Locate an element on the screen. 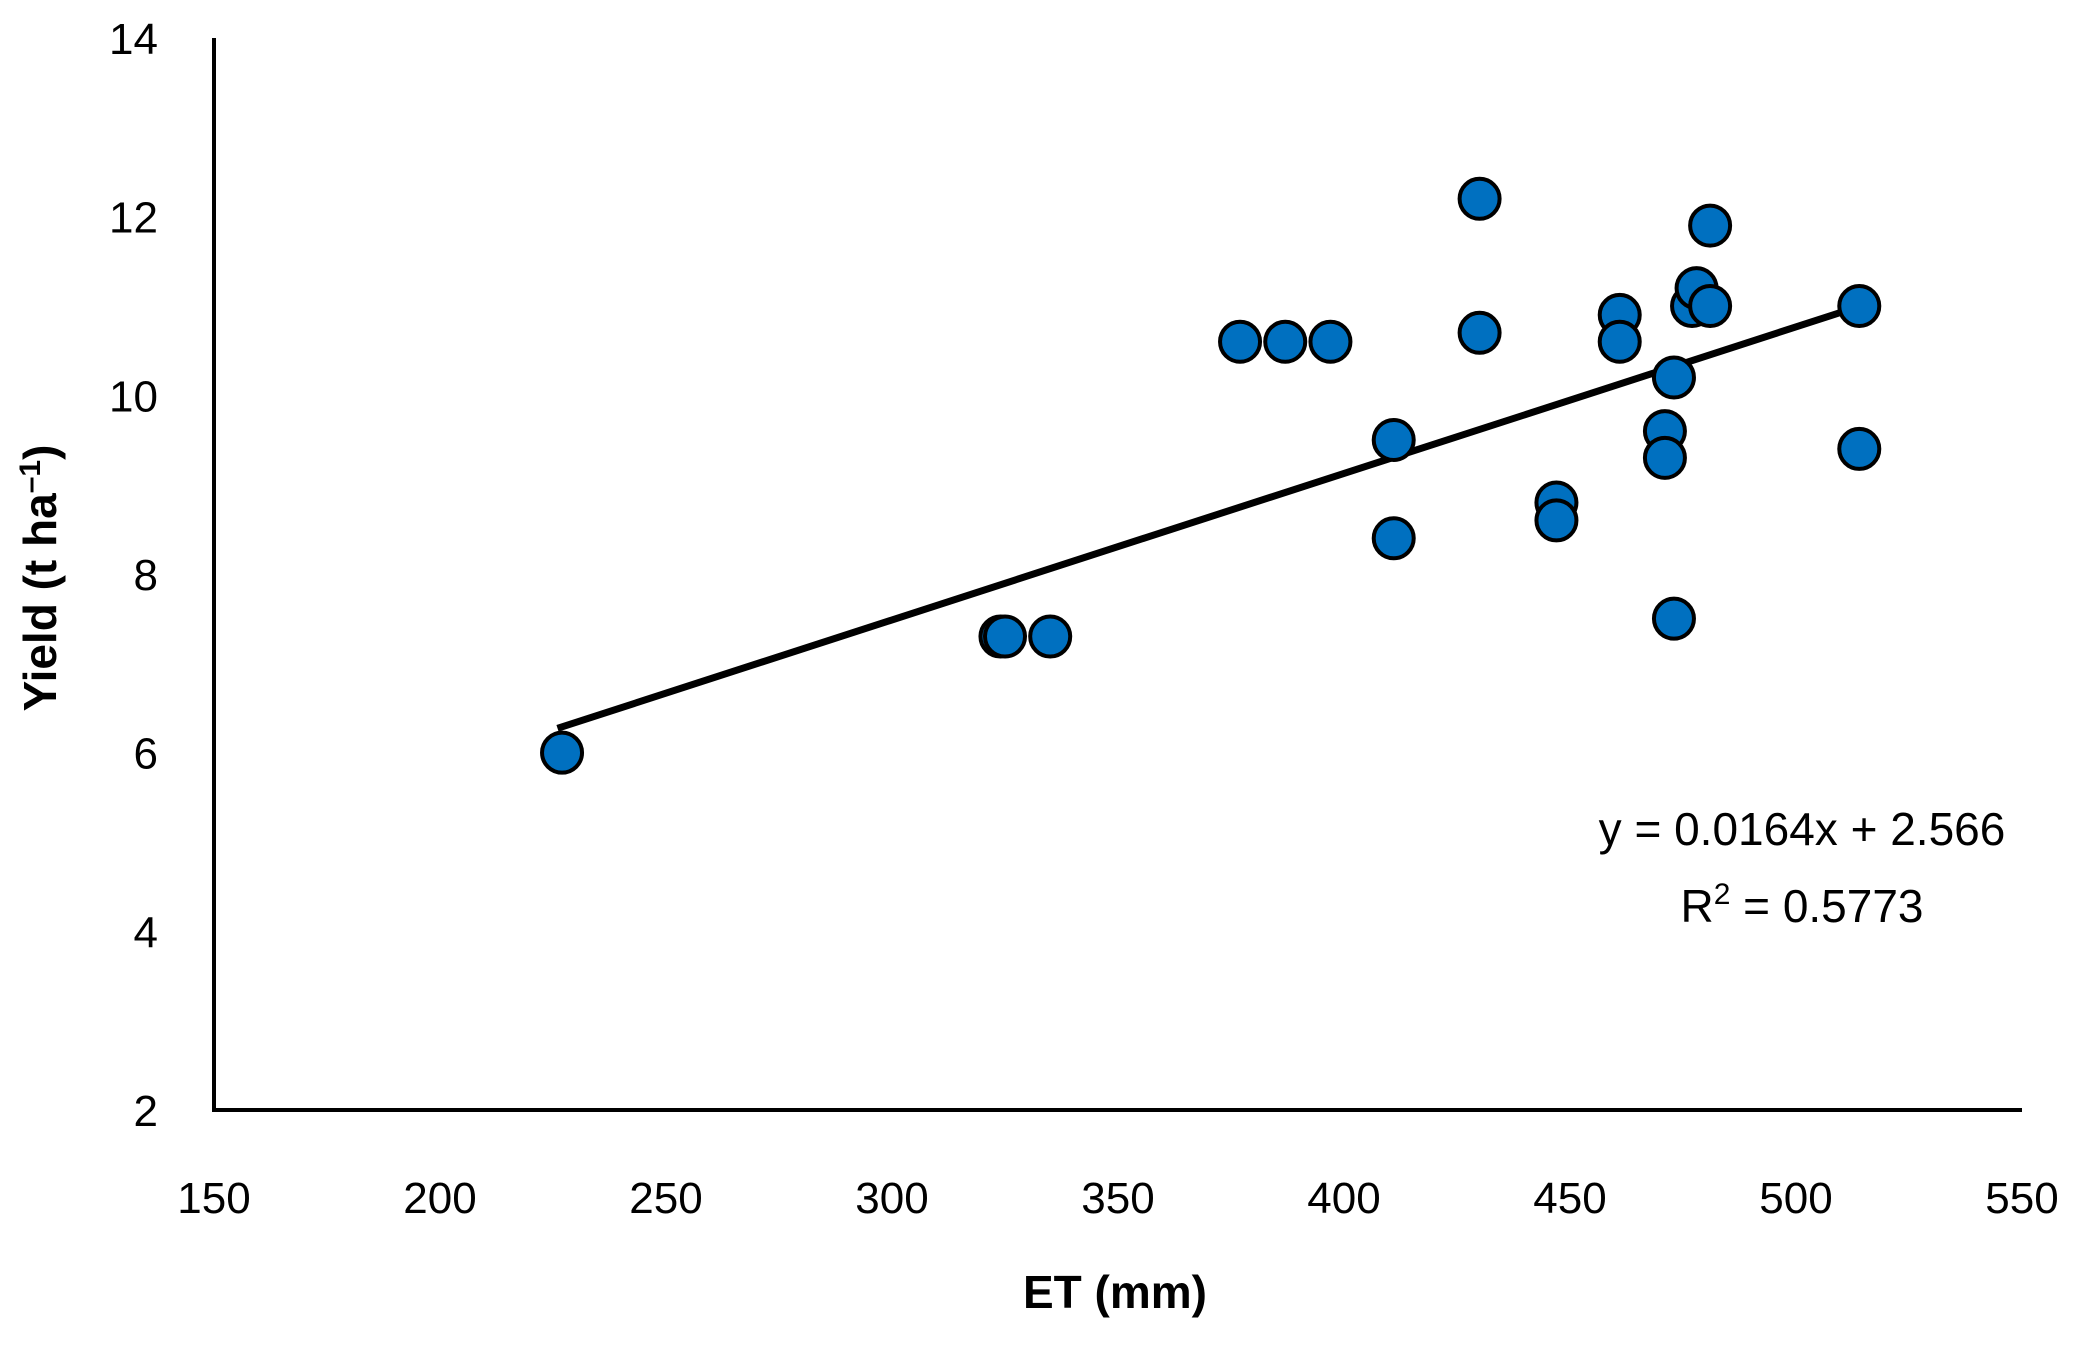  x-tick-label: 450 is located at coordinates (1569, 1198).